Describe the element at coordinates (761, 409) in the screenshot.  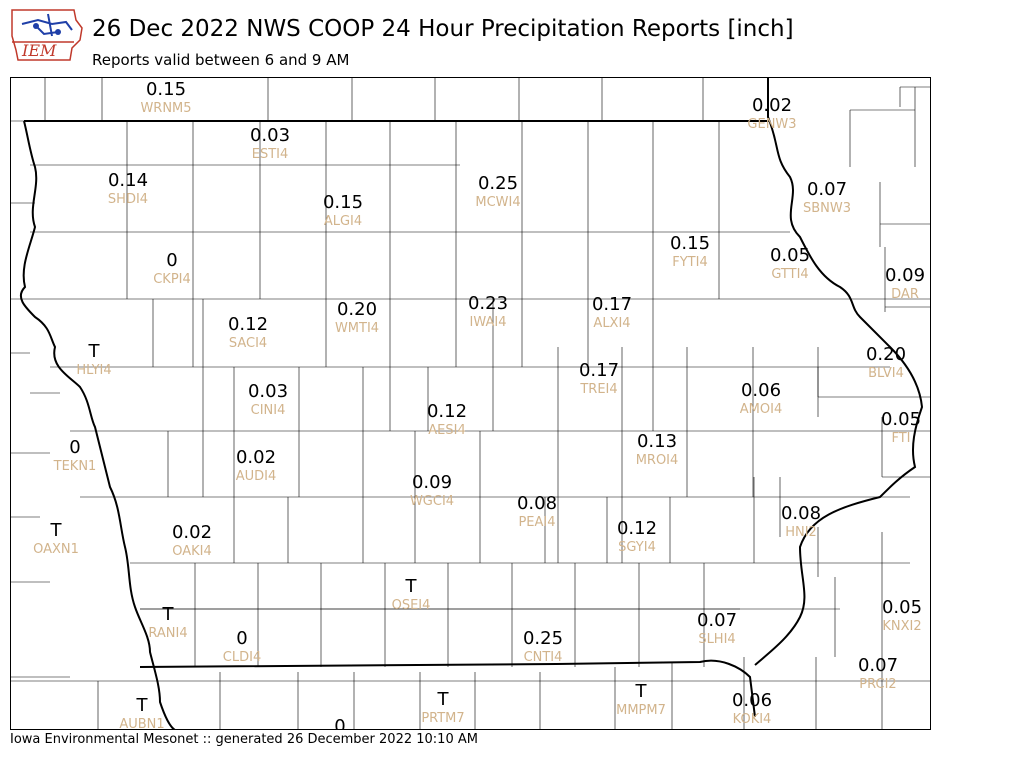
I see `station-id: AMOI4` at that location.